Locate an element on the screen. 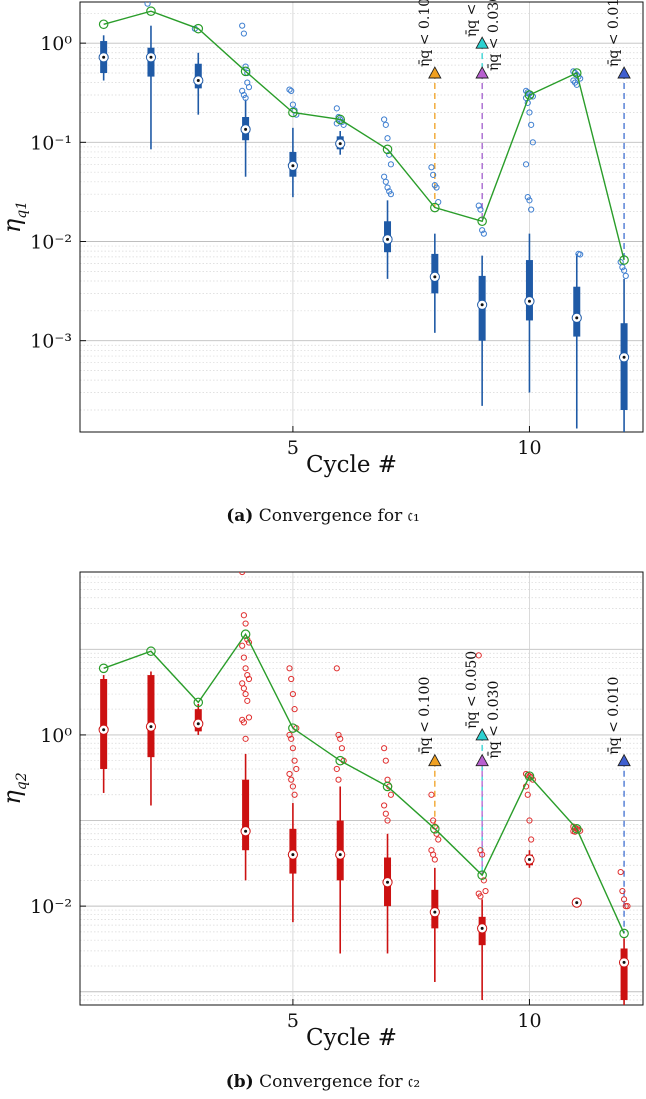 The height and width of the screenshot is (1099, 646). threshold-label: η̄q < 0.030 is located at coordinates (494, 720).